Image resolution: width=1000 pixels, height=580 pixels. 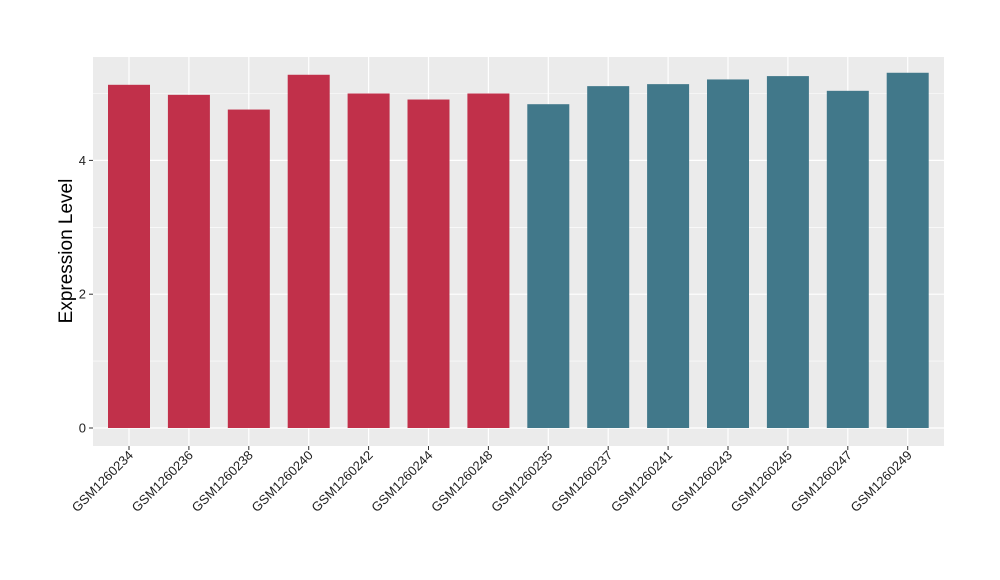 What do you see at coordinates (248, 268) in the screenshot?
I see `bar-GSM1260238` at bounding box center [248, 268].